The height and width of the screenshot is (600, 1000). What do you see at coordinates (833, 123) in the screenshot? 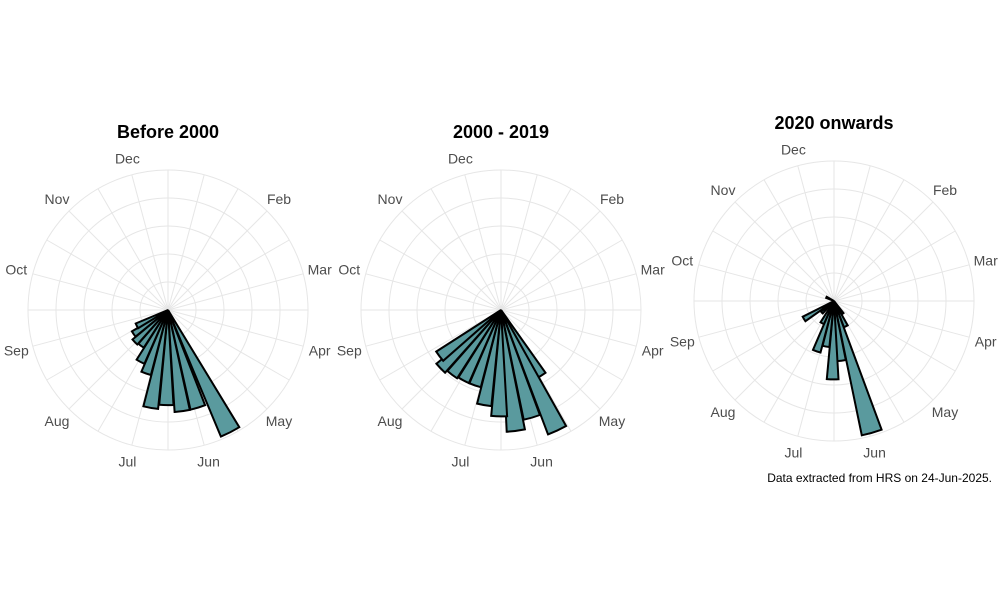
I see `panel-title: 2020 onwards` at bounding box center [833, 123].